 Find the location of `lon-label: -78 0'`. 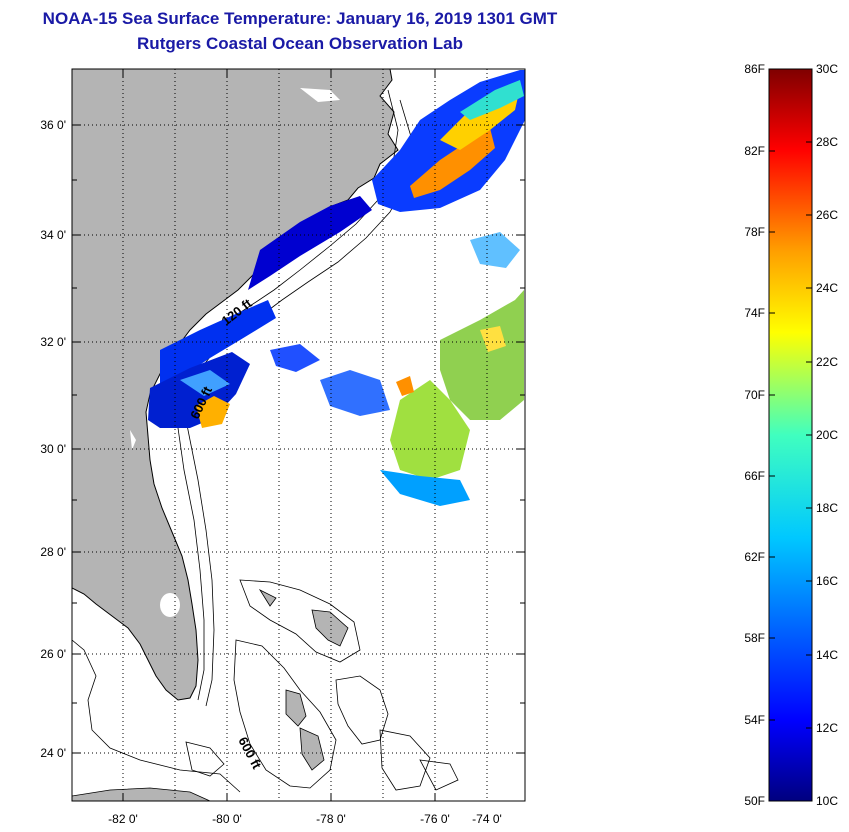

lon-label: -78 0' is located at coordinates (331, 819).